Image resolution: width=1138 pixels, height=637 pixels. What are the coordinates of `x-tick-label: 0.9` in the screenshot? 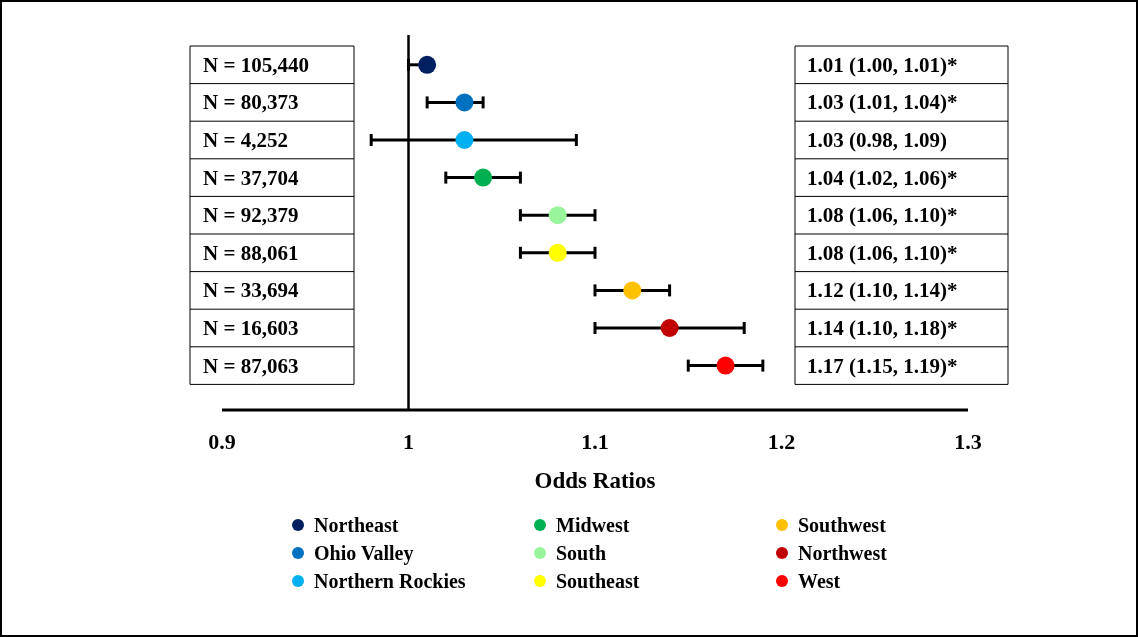 It's located at (222, 441).